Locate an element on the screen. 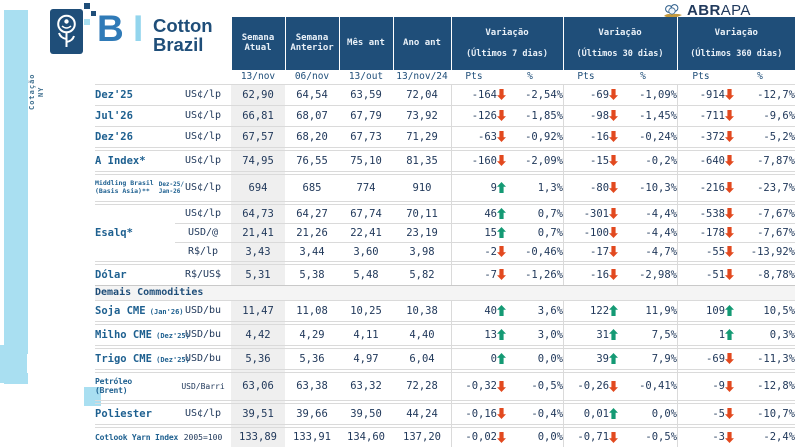  pct-cell: -10,7% is located at coordinates (760, 413).